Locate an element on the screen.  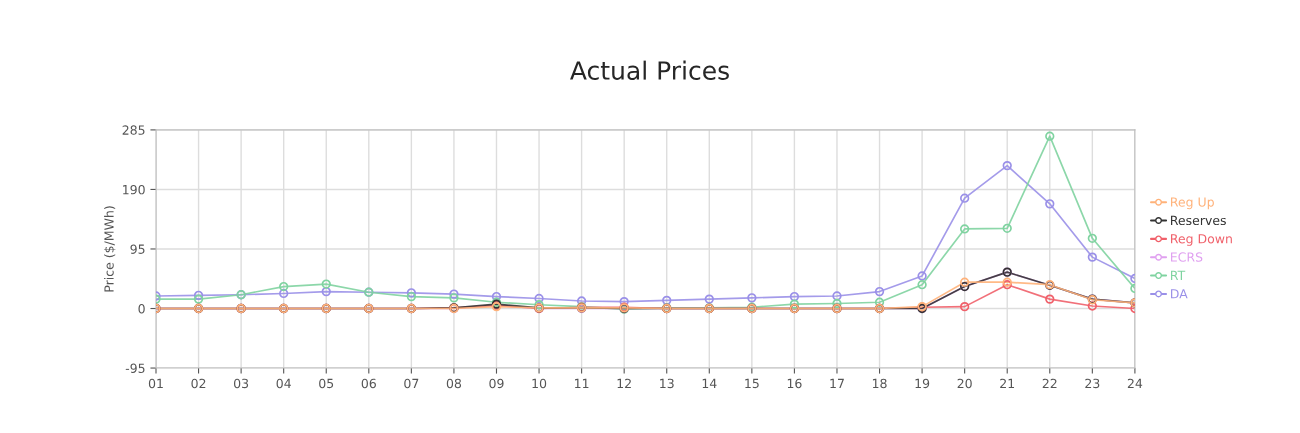
x-tick-label: 24 is located at coordinates (1135, 383).